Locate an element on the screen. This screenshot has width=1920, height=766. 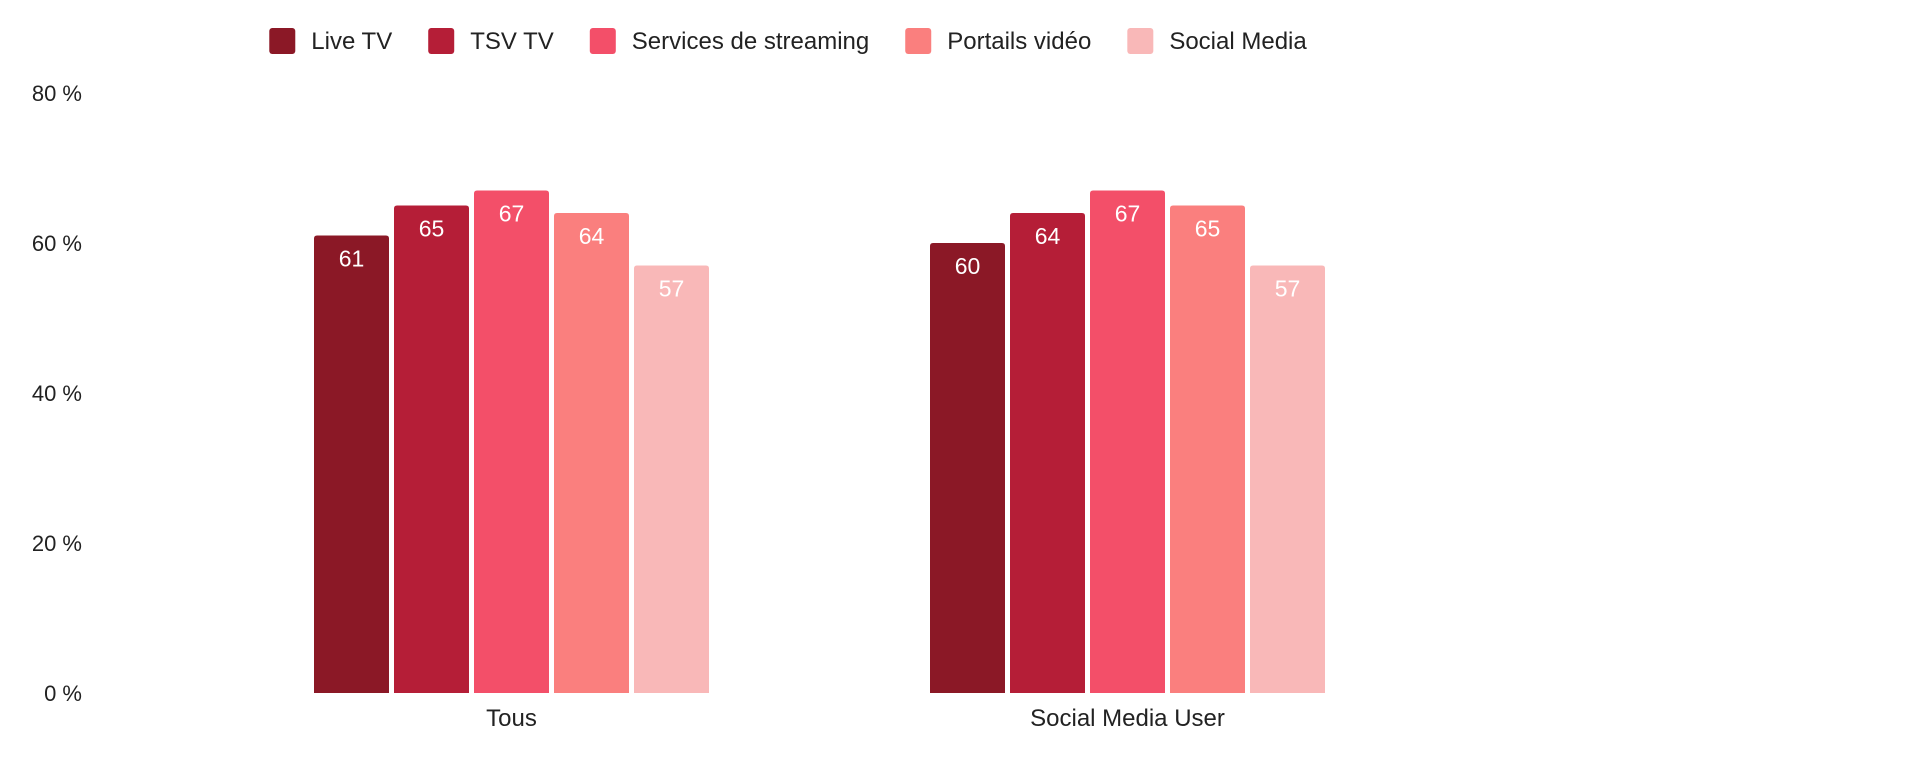
bar-tous-social-media is located at coordinates (671, 479).